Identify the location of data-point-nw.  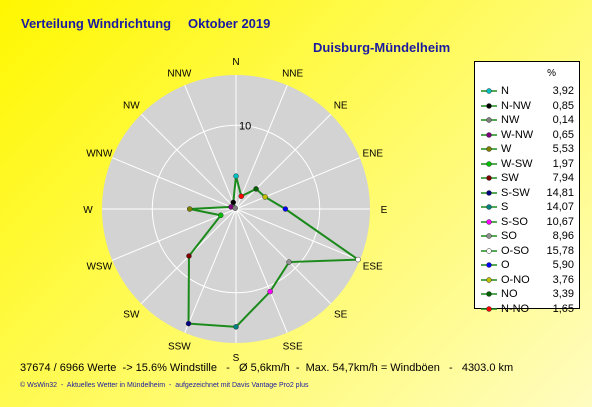
(235, 208).